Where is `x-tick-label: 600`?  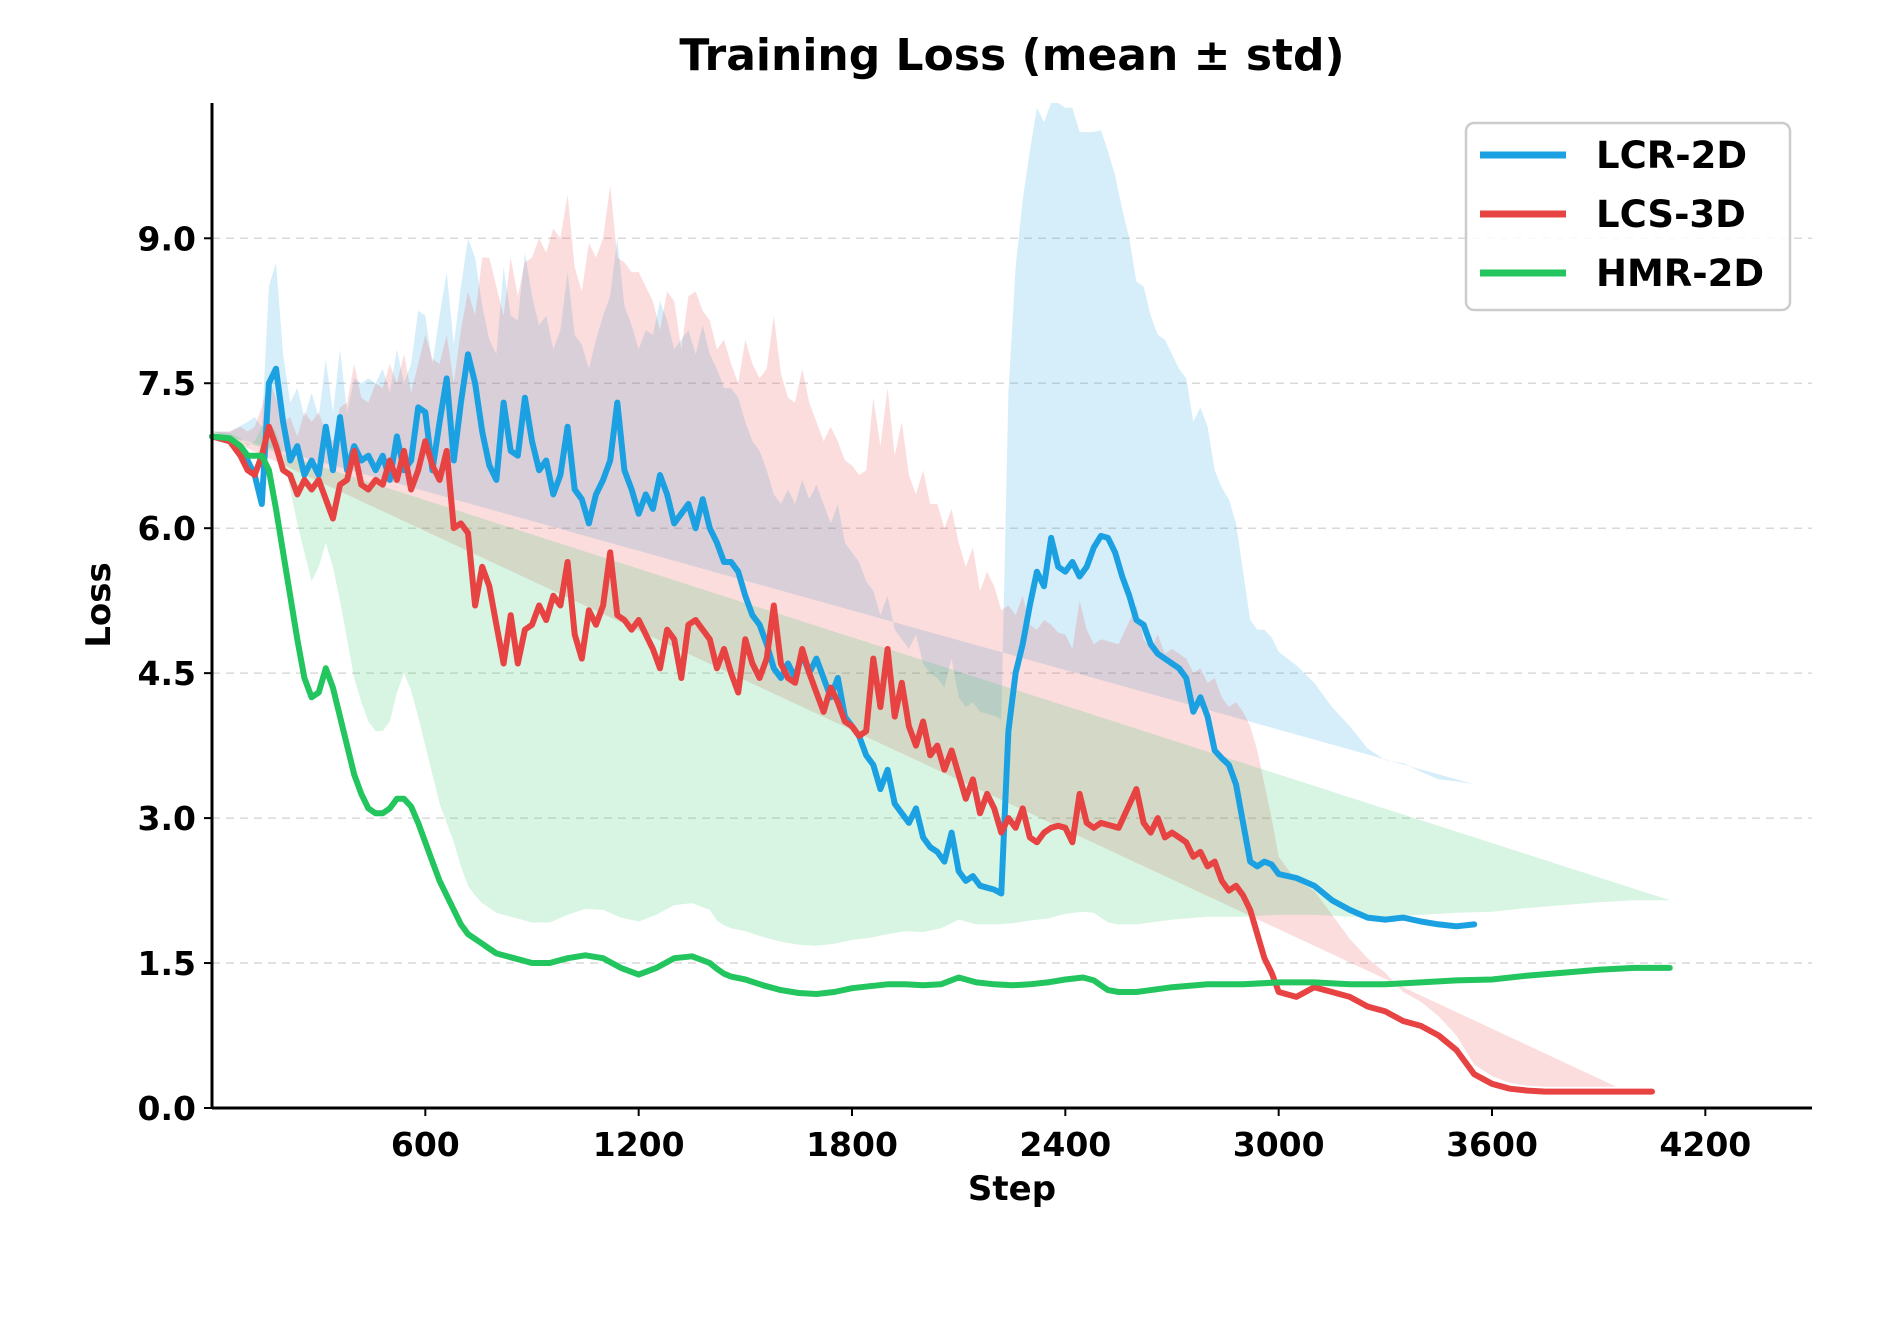 x-tick-label: 600 is located at coordinates (425, 1144).